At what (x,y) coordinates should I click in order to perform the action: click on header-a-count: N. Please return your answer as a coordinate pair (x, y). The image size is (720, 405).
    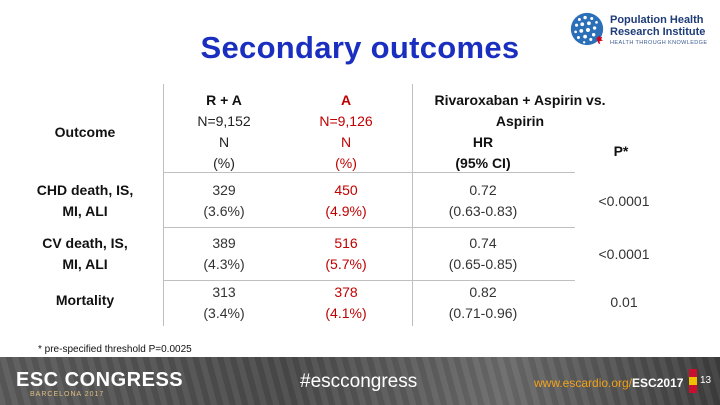
    Looking at the image, I should click on (346, 142).